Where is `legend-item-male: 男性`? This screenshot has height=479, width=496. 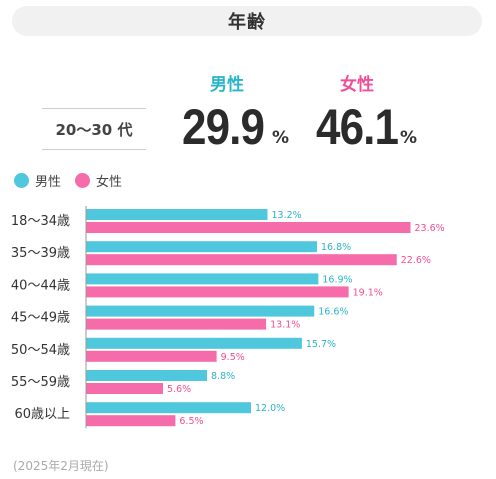
legend-item-male: 男性 is located at coordinates (37, 180).